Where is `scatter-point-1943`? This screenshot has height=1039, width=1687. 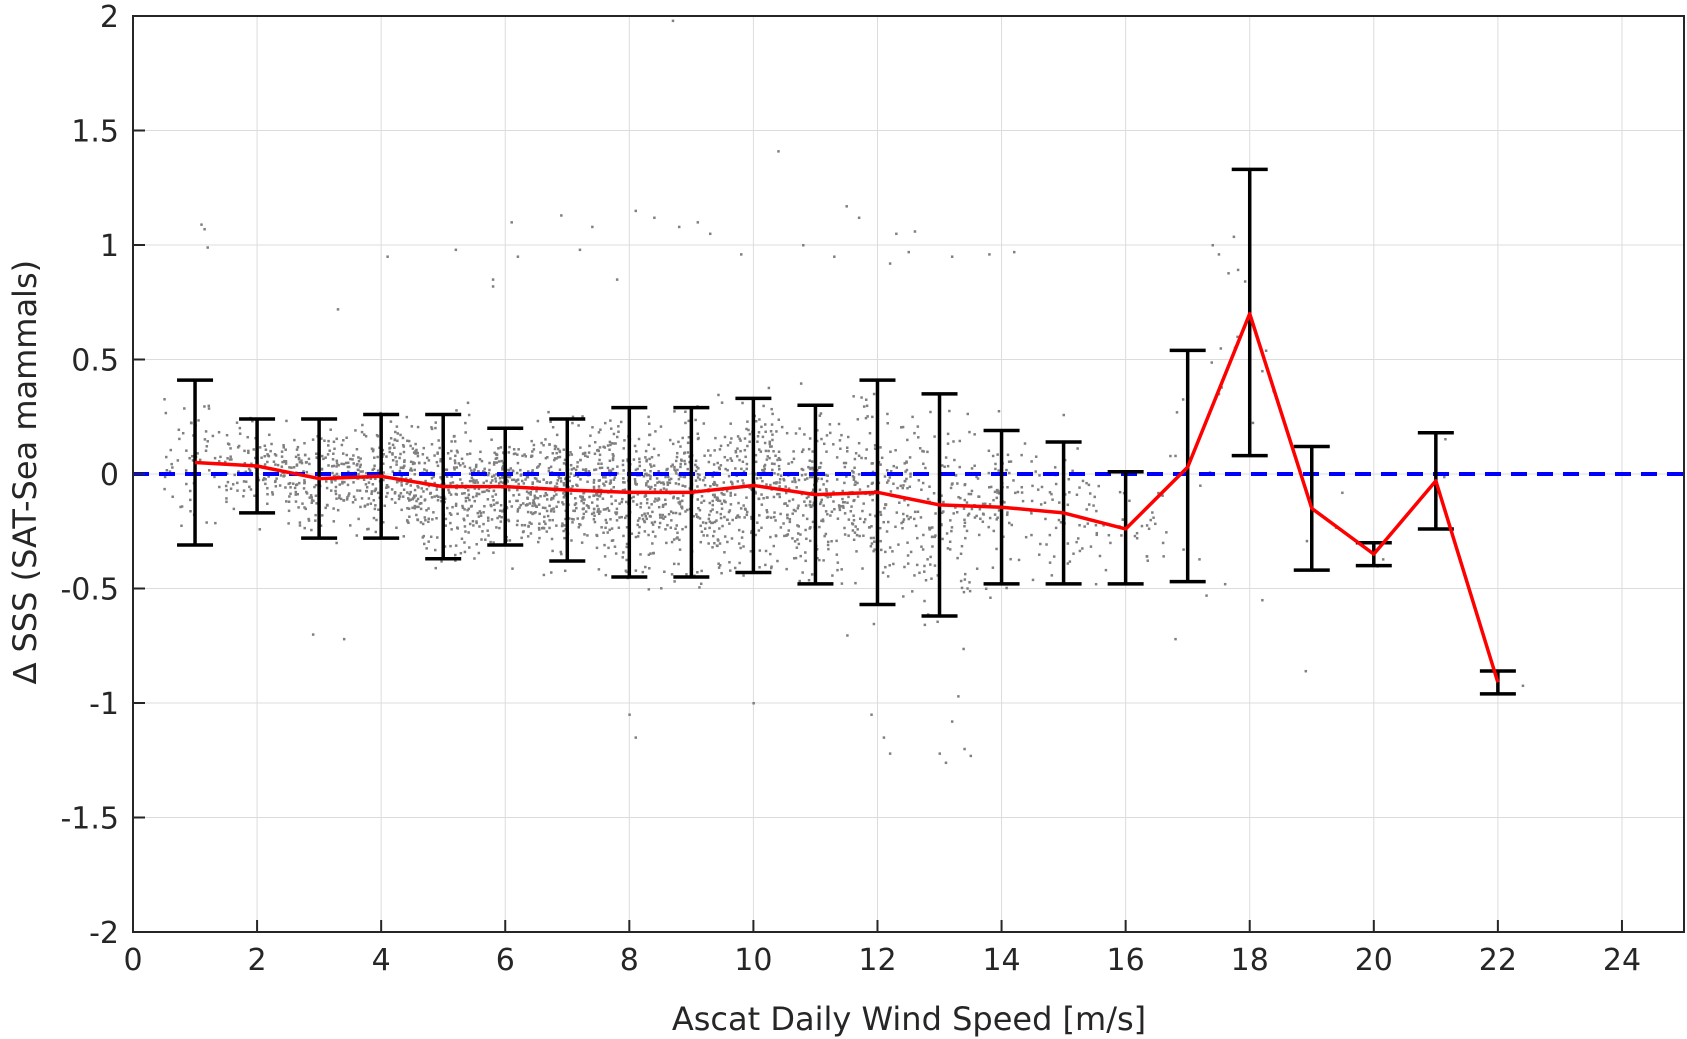 scatter-point-1943 is located at coordinates (729, 523).